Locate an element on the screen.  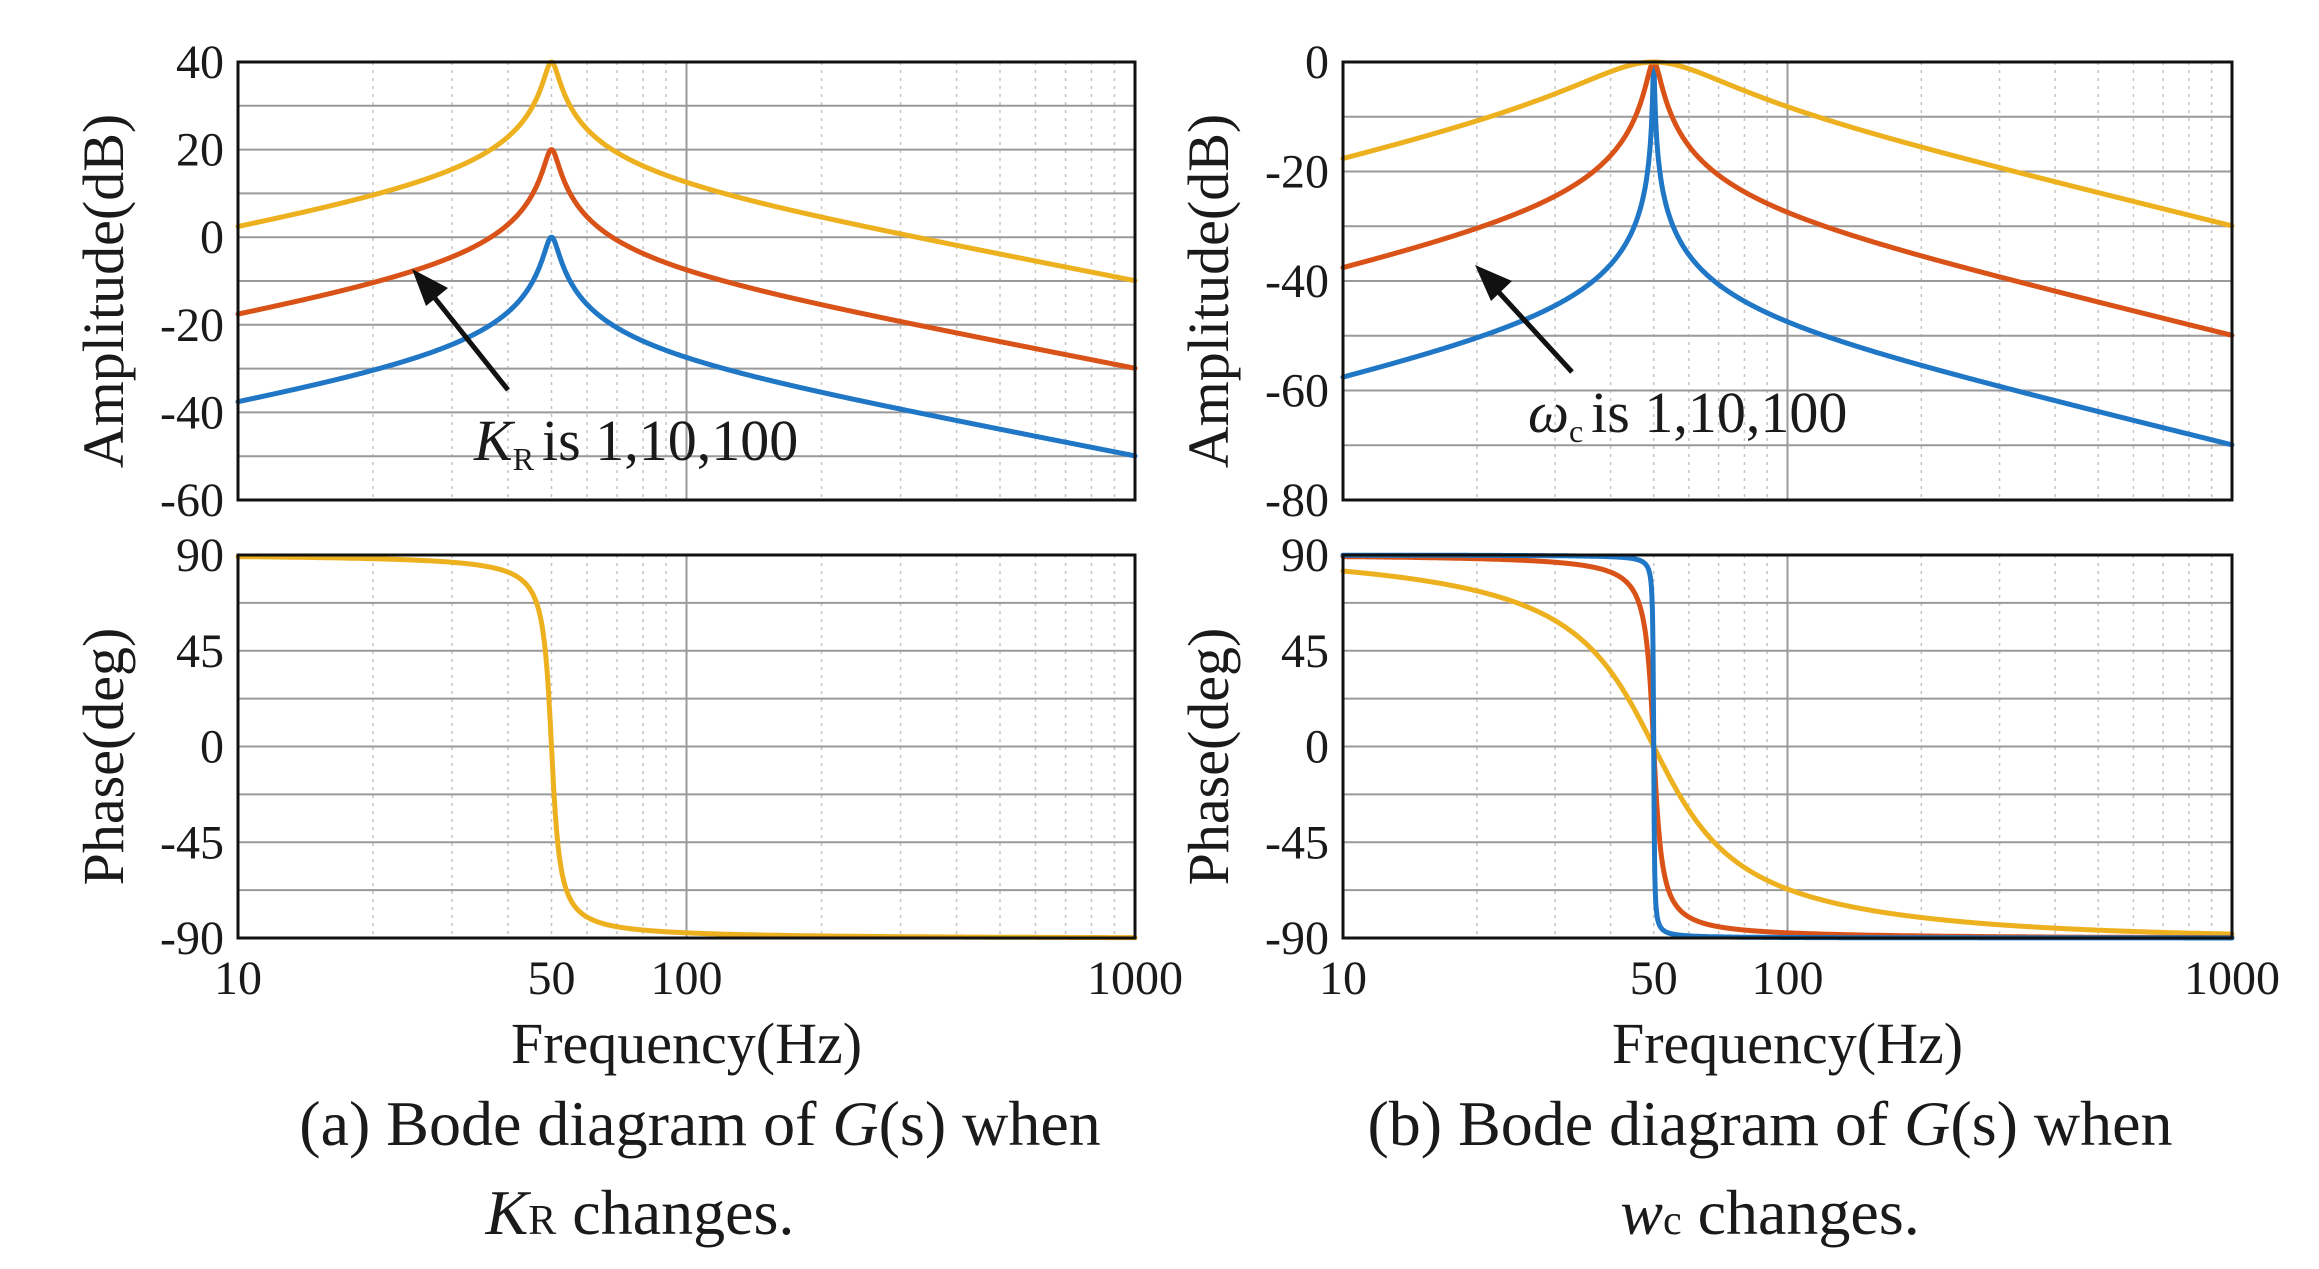
y-tick-label: -80 is located at coordinates (1297, 500).